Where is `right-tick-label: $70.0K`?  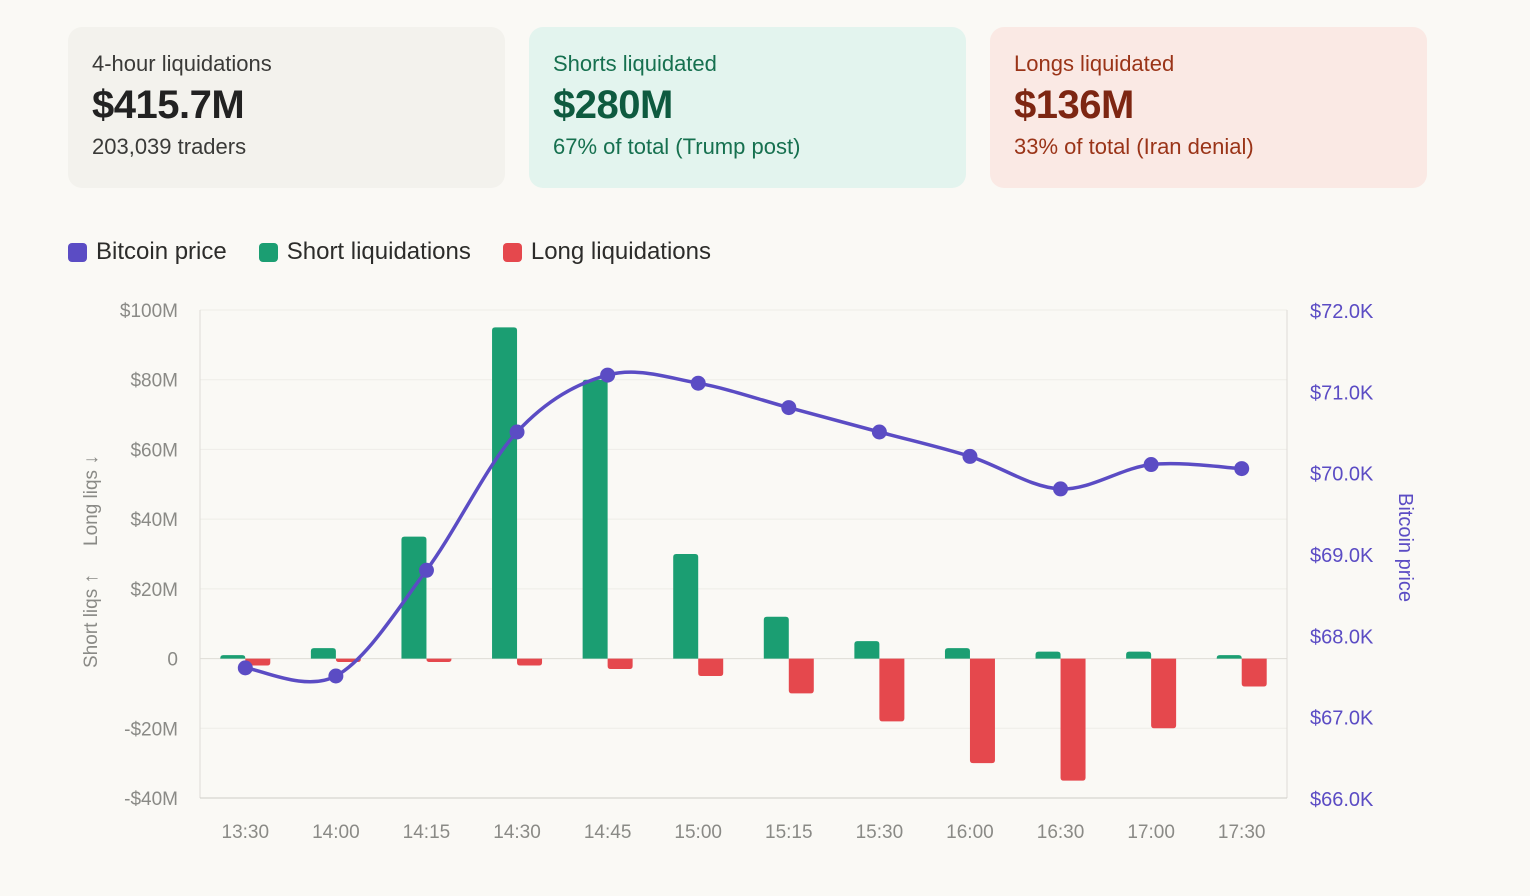
right-tick-label: $70.0K is located at coordinates (1342, 475).